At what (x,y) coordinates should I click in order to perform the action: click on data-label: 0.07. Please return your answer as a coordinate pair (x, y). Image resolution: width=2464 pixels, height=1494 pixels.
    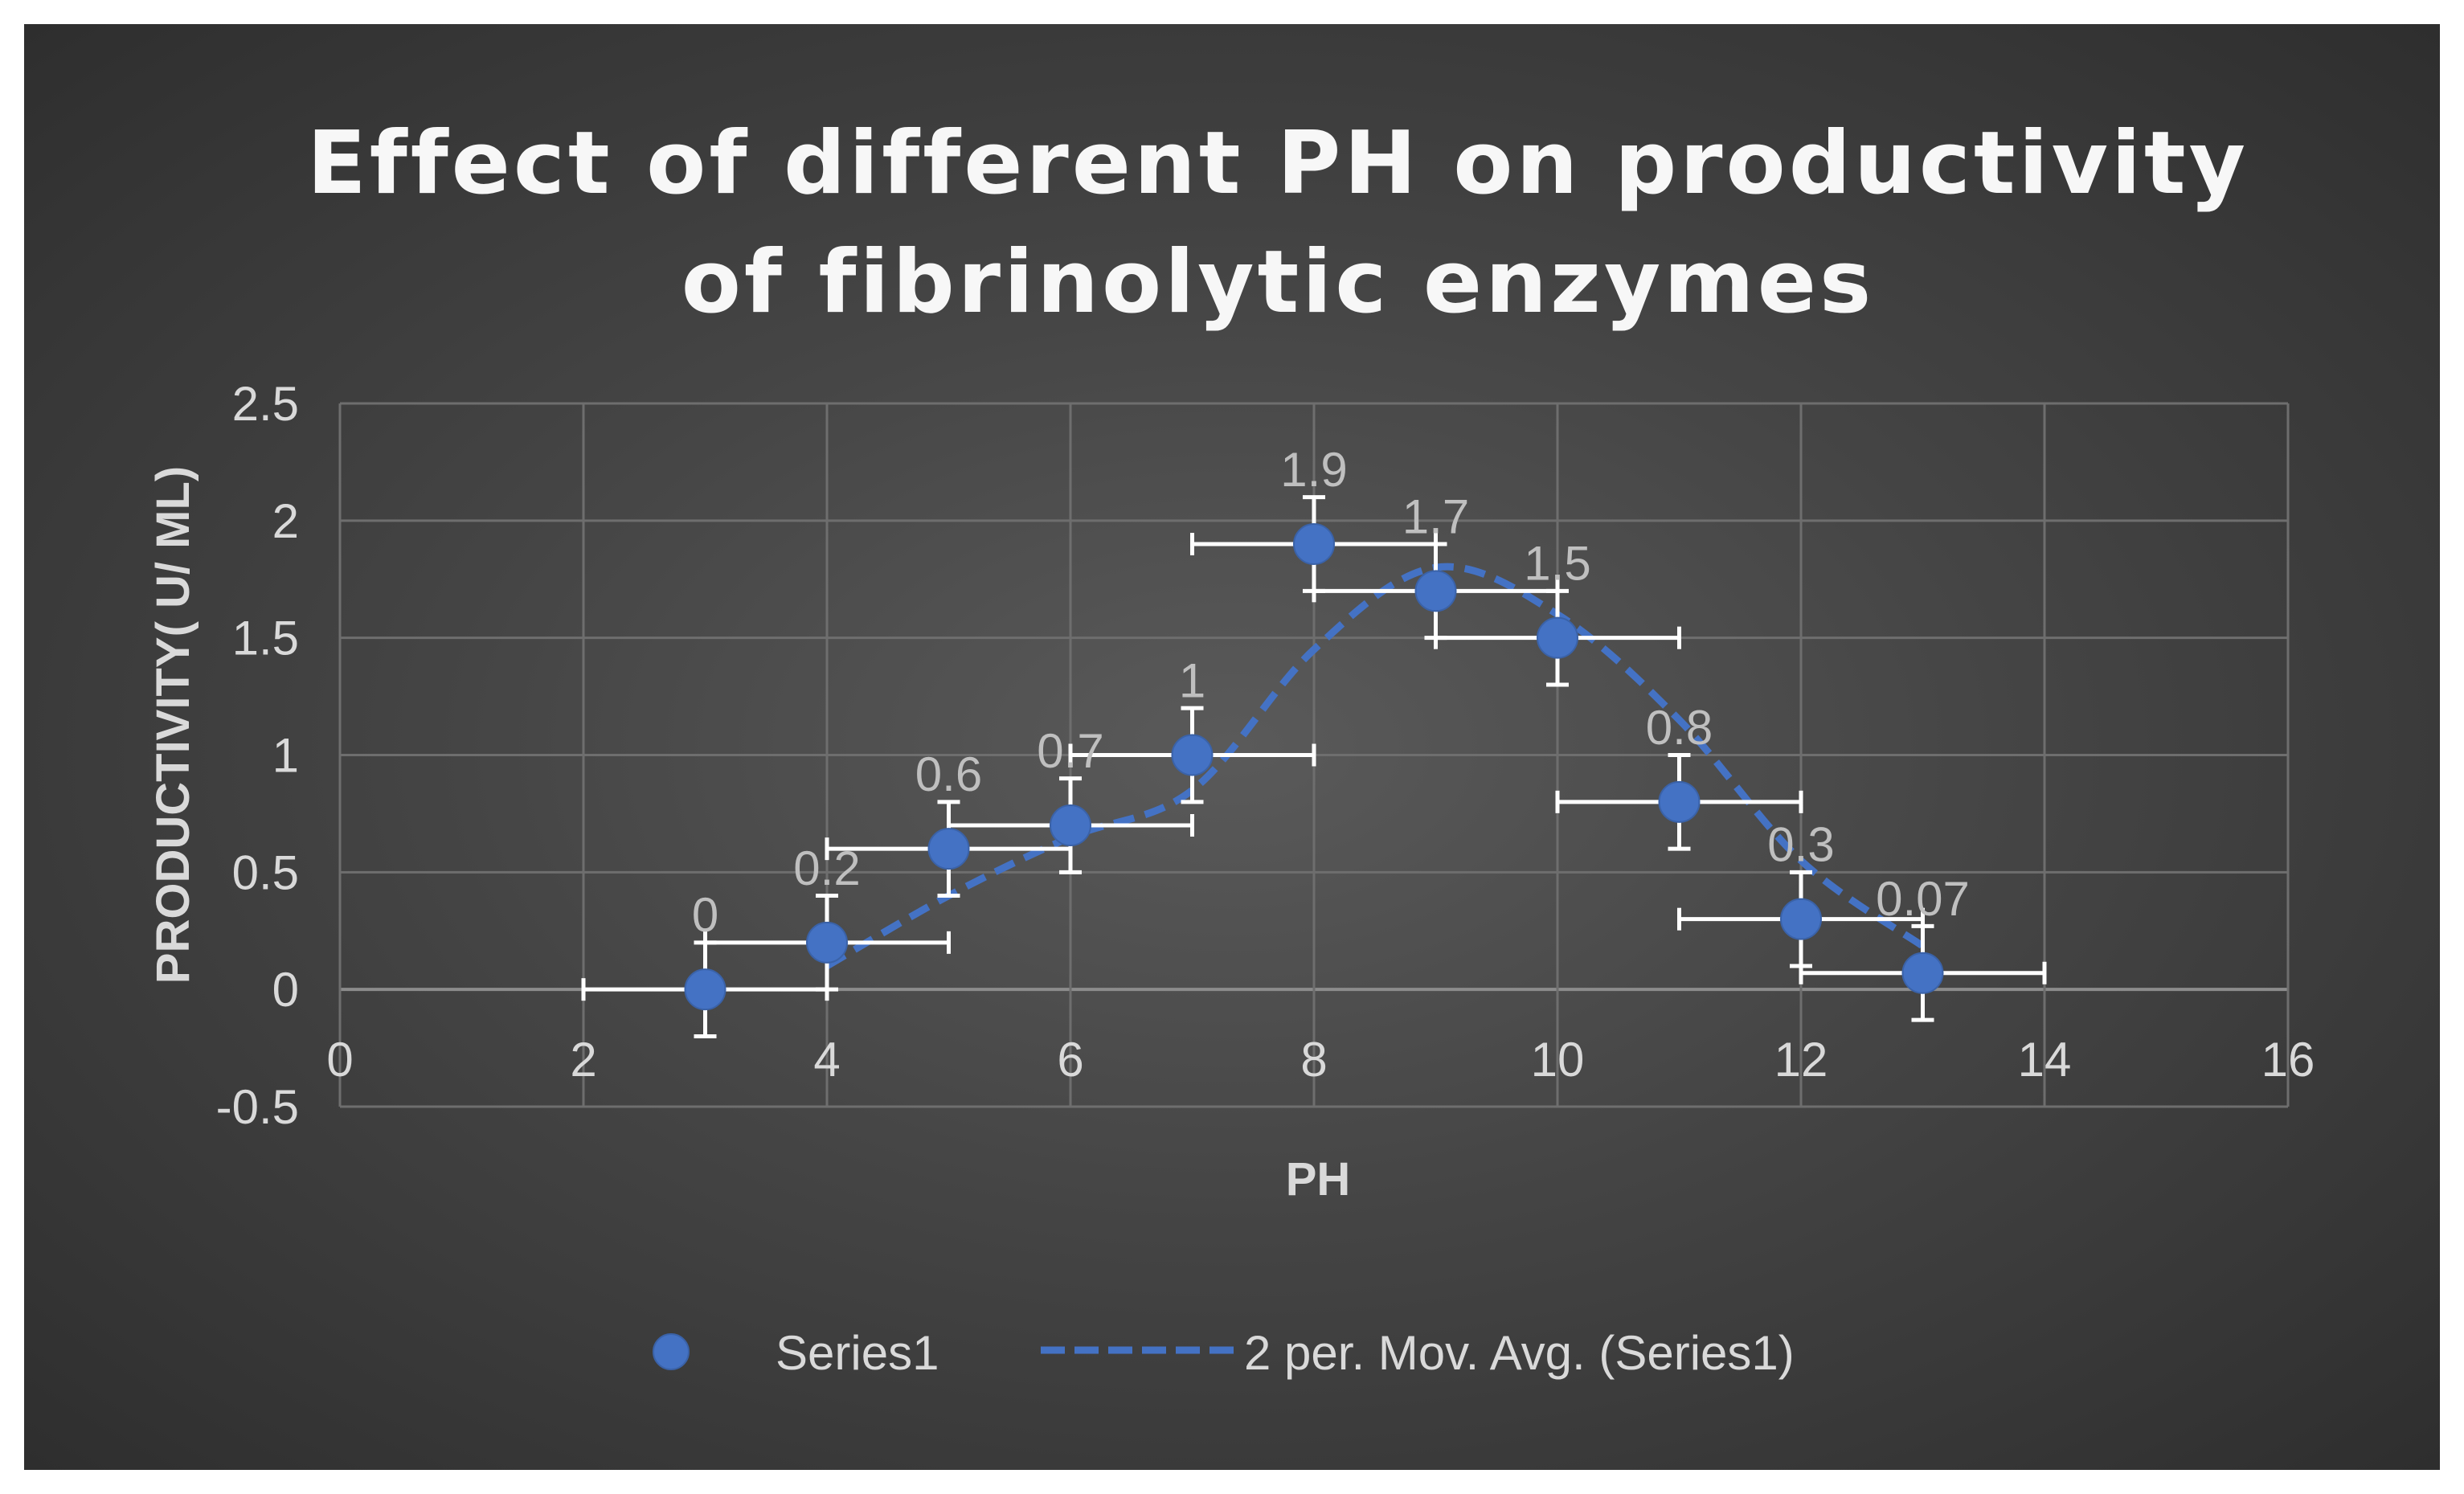
    Looking at the image, I should click on (1923, 899).